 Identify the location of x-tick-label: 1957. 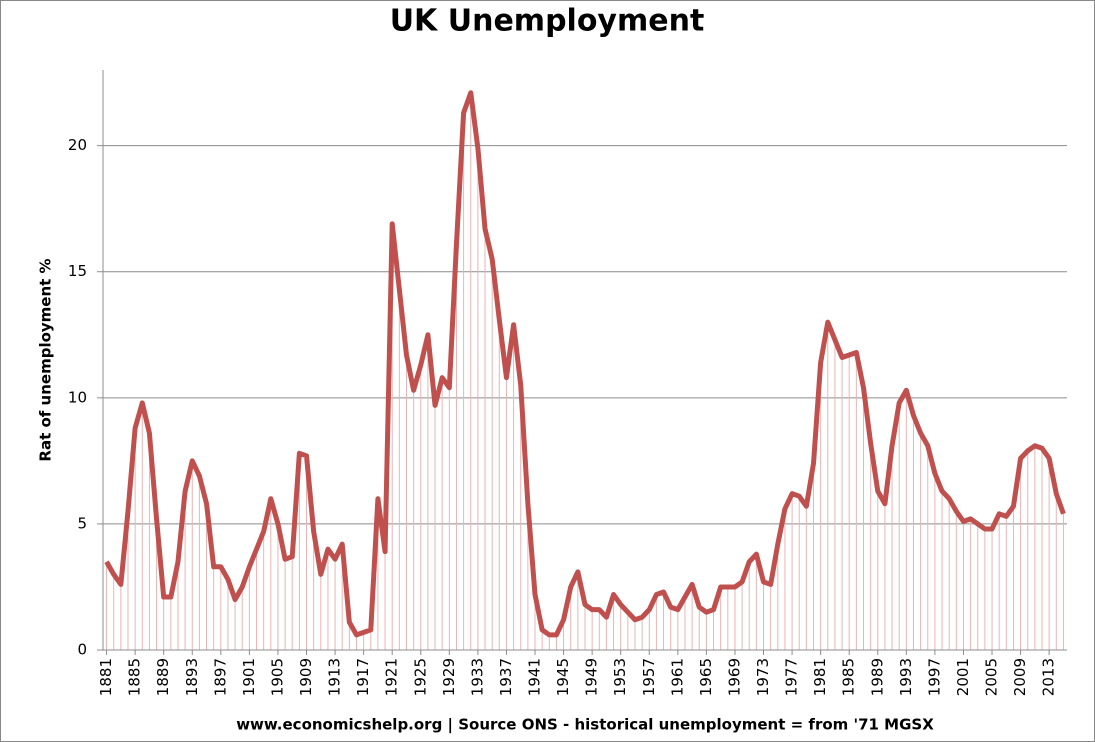
(649, 677).